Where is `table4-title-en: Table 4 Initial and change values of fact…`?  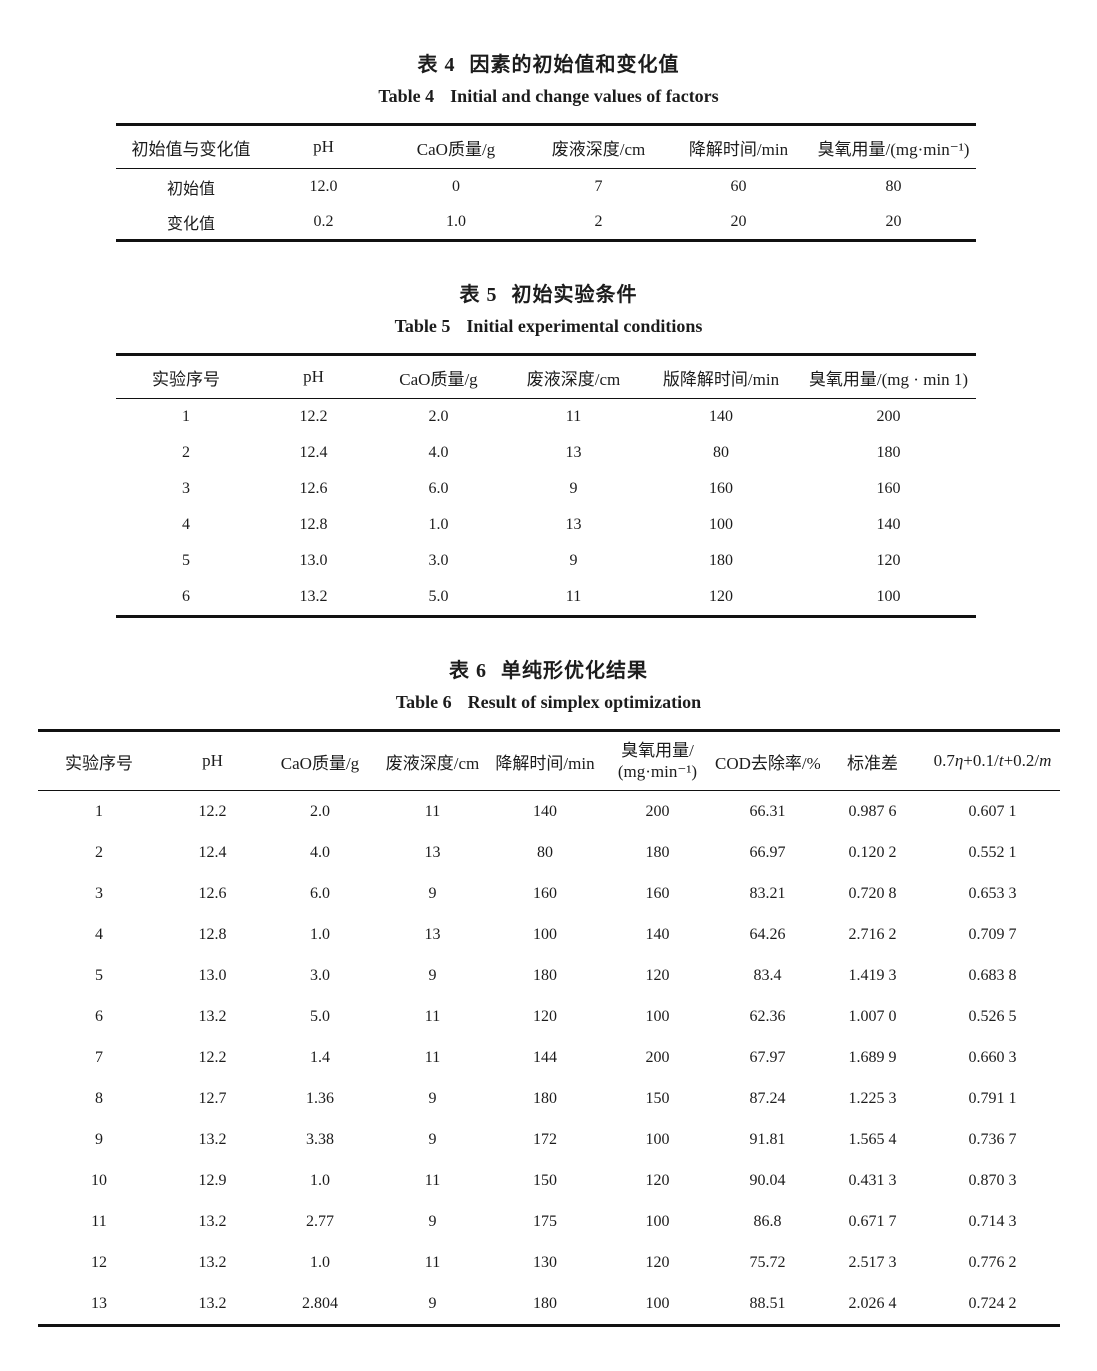
table4-title-en: Table 4 Initial and change values of fact… is located at coordinates (548, 96).